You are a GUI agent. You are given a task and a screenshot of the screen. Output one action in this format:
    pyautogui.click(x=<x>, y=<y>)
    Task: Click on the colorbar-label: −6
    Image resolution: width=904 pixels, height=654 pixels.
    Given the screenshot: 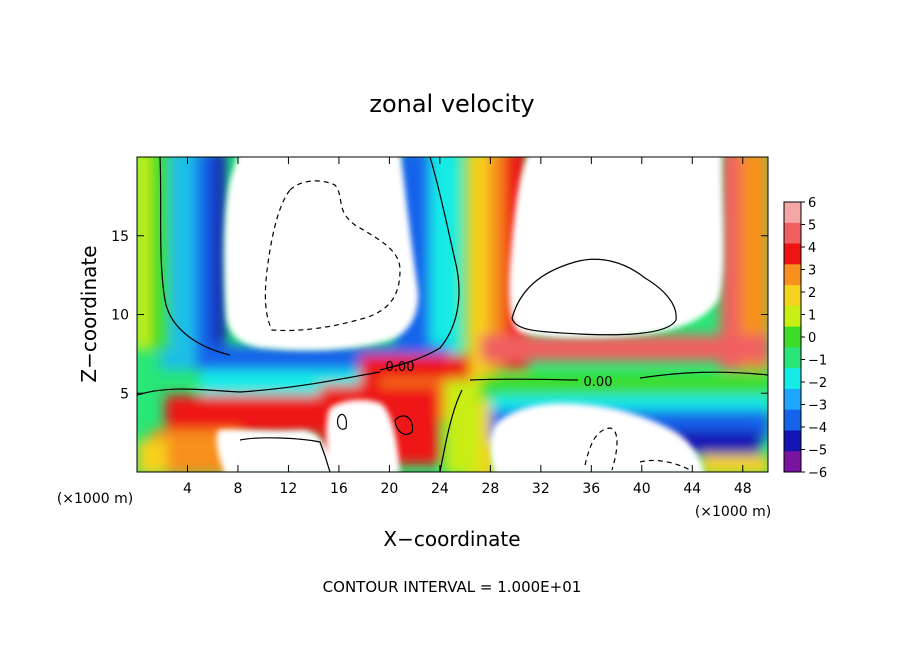 What is the action you would take?
    pyautogui.click(x=817, y=473)
    